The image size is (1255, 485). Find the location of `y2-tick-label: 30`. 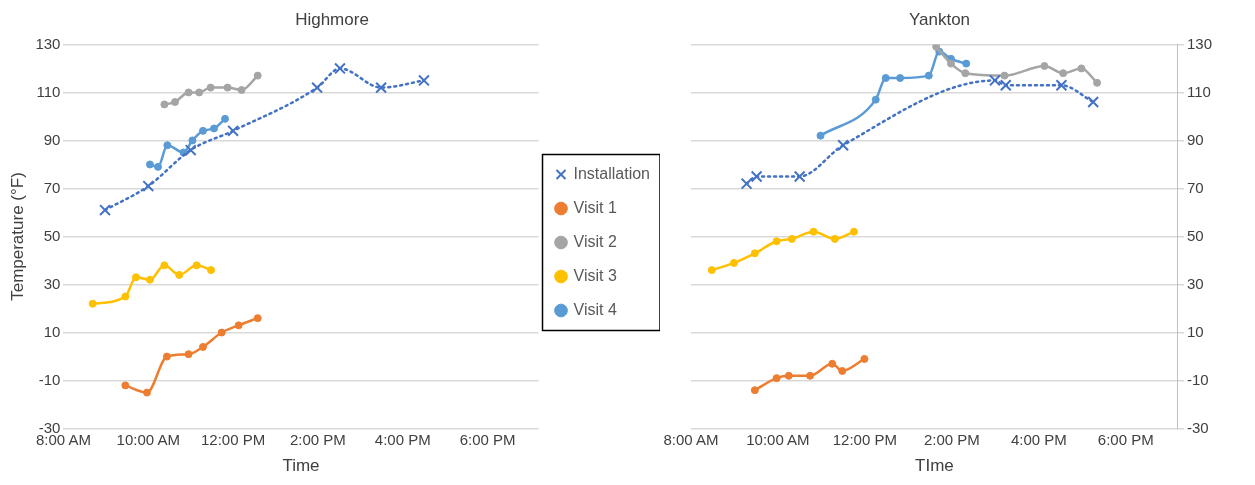

y2-tick-label: 30 is located at coordinates (1195, 283).